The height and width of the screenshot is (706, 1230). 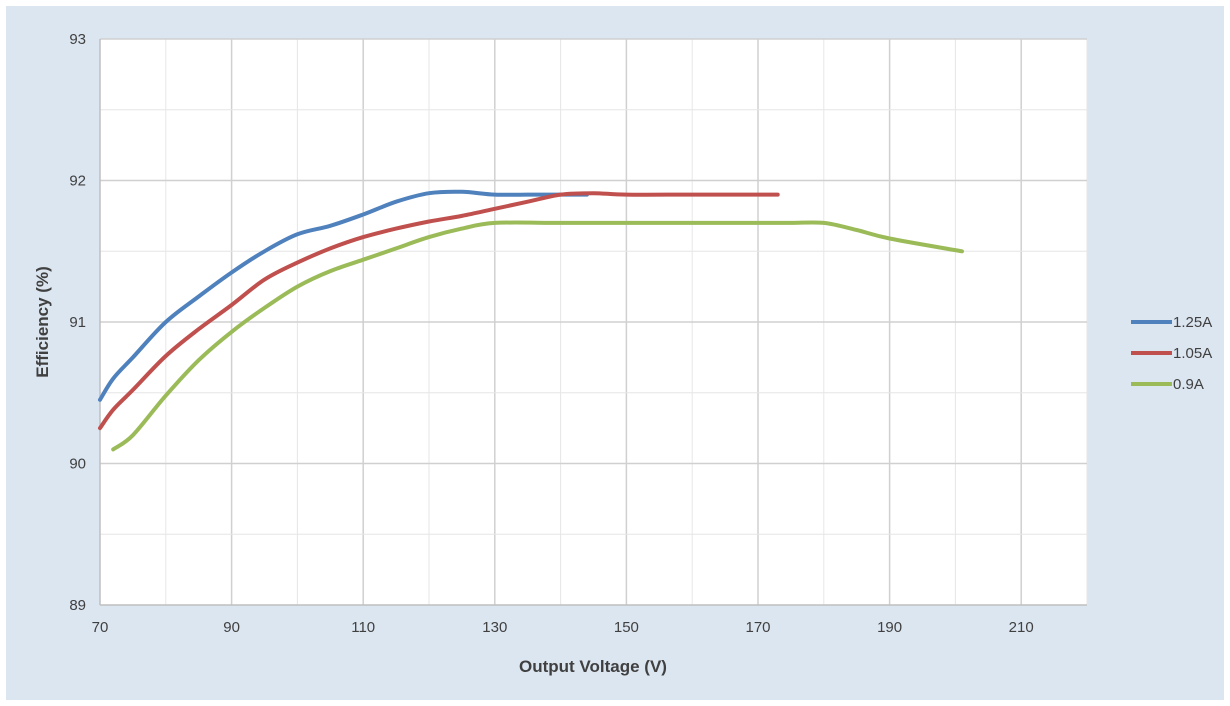 What do you see at coordinates (1192, 353) in the screenshot?
I see `legend-label: 1.05A` at bounding box center [1192, 353].